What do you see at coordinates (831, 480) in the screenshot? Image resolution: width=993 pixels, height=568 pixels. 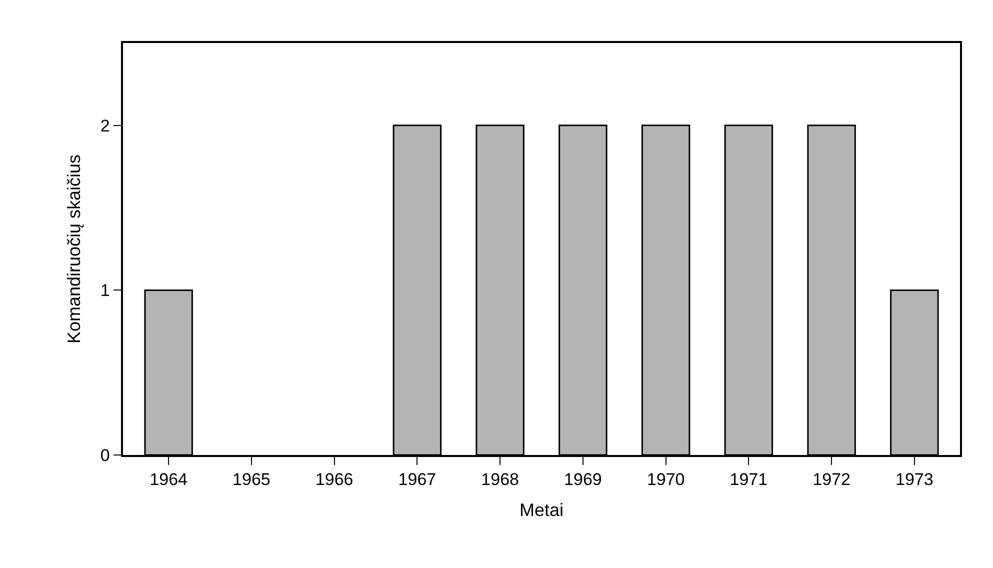 I see `x-tick-label: 1972` at bounding box center [831, 480].